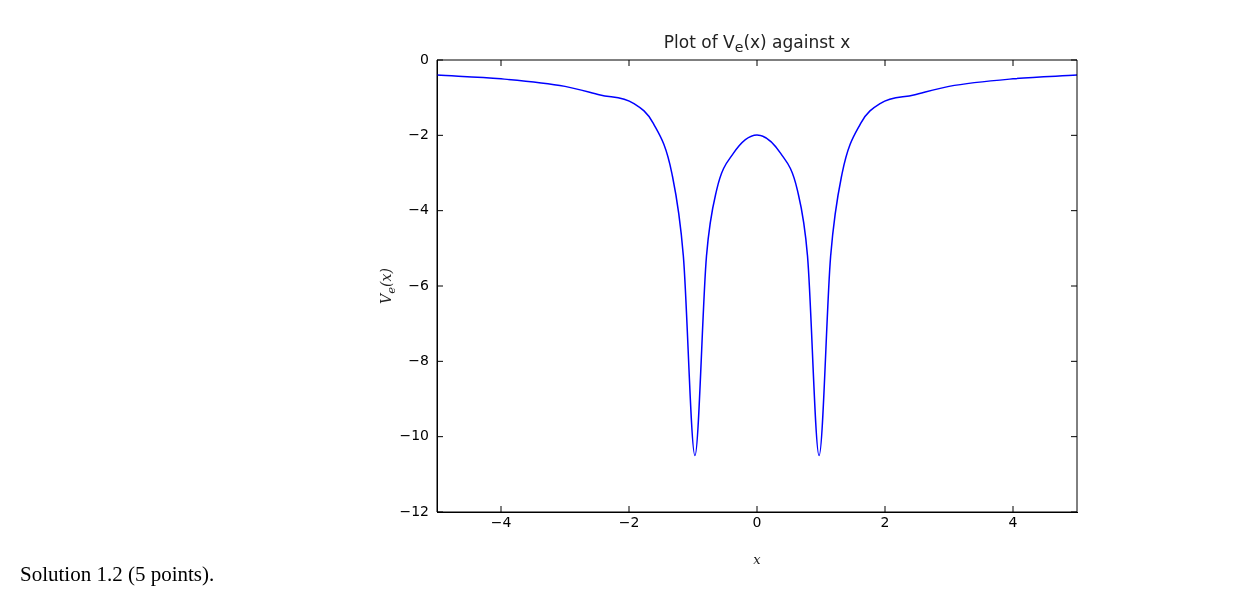 The height and width of the screenshot is (594, 1244). I want to click on x-tick-label: 2, so click(885, 522).